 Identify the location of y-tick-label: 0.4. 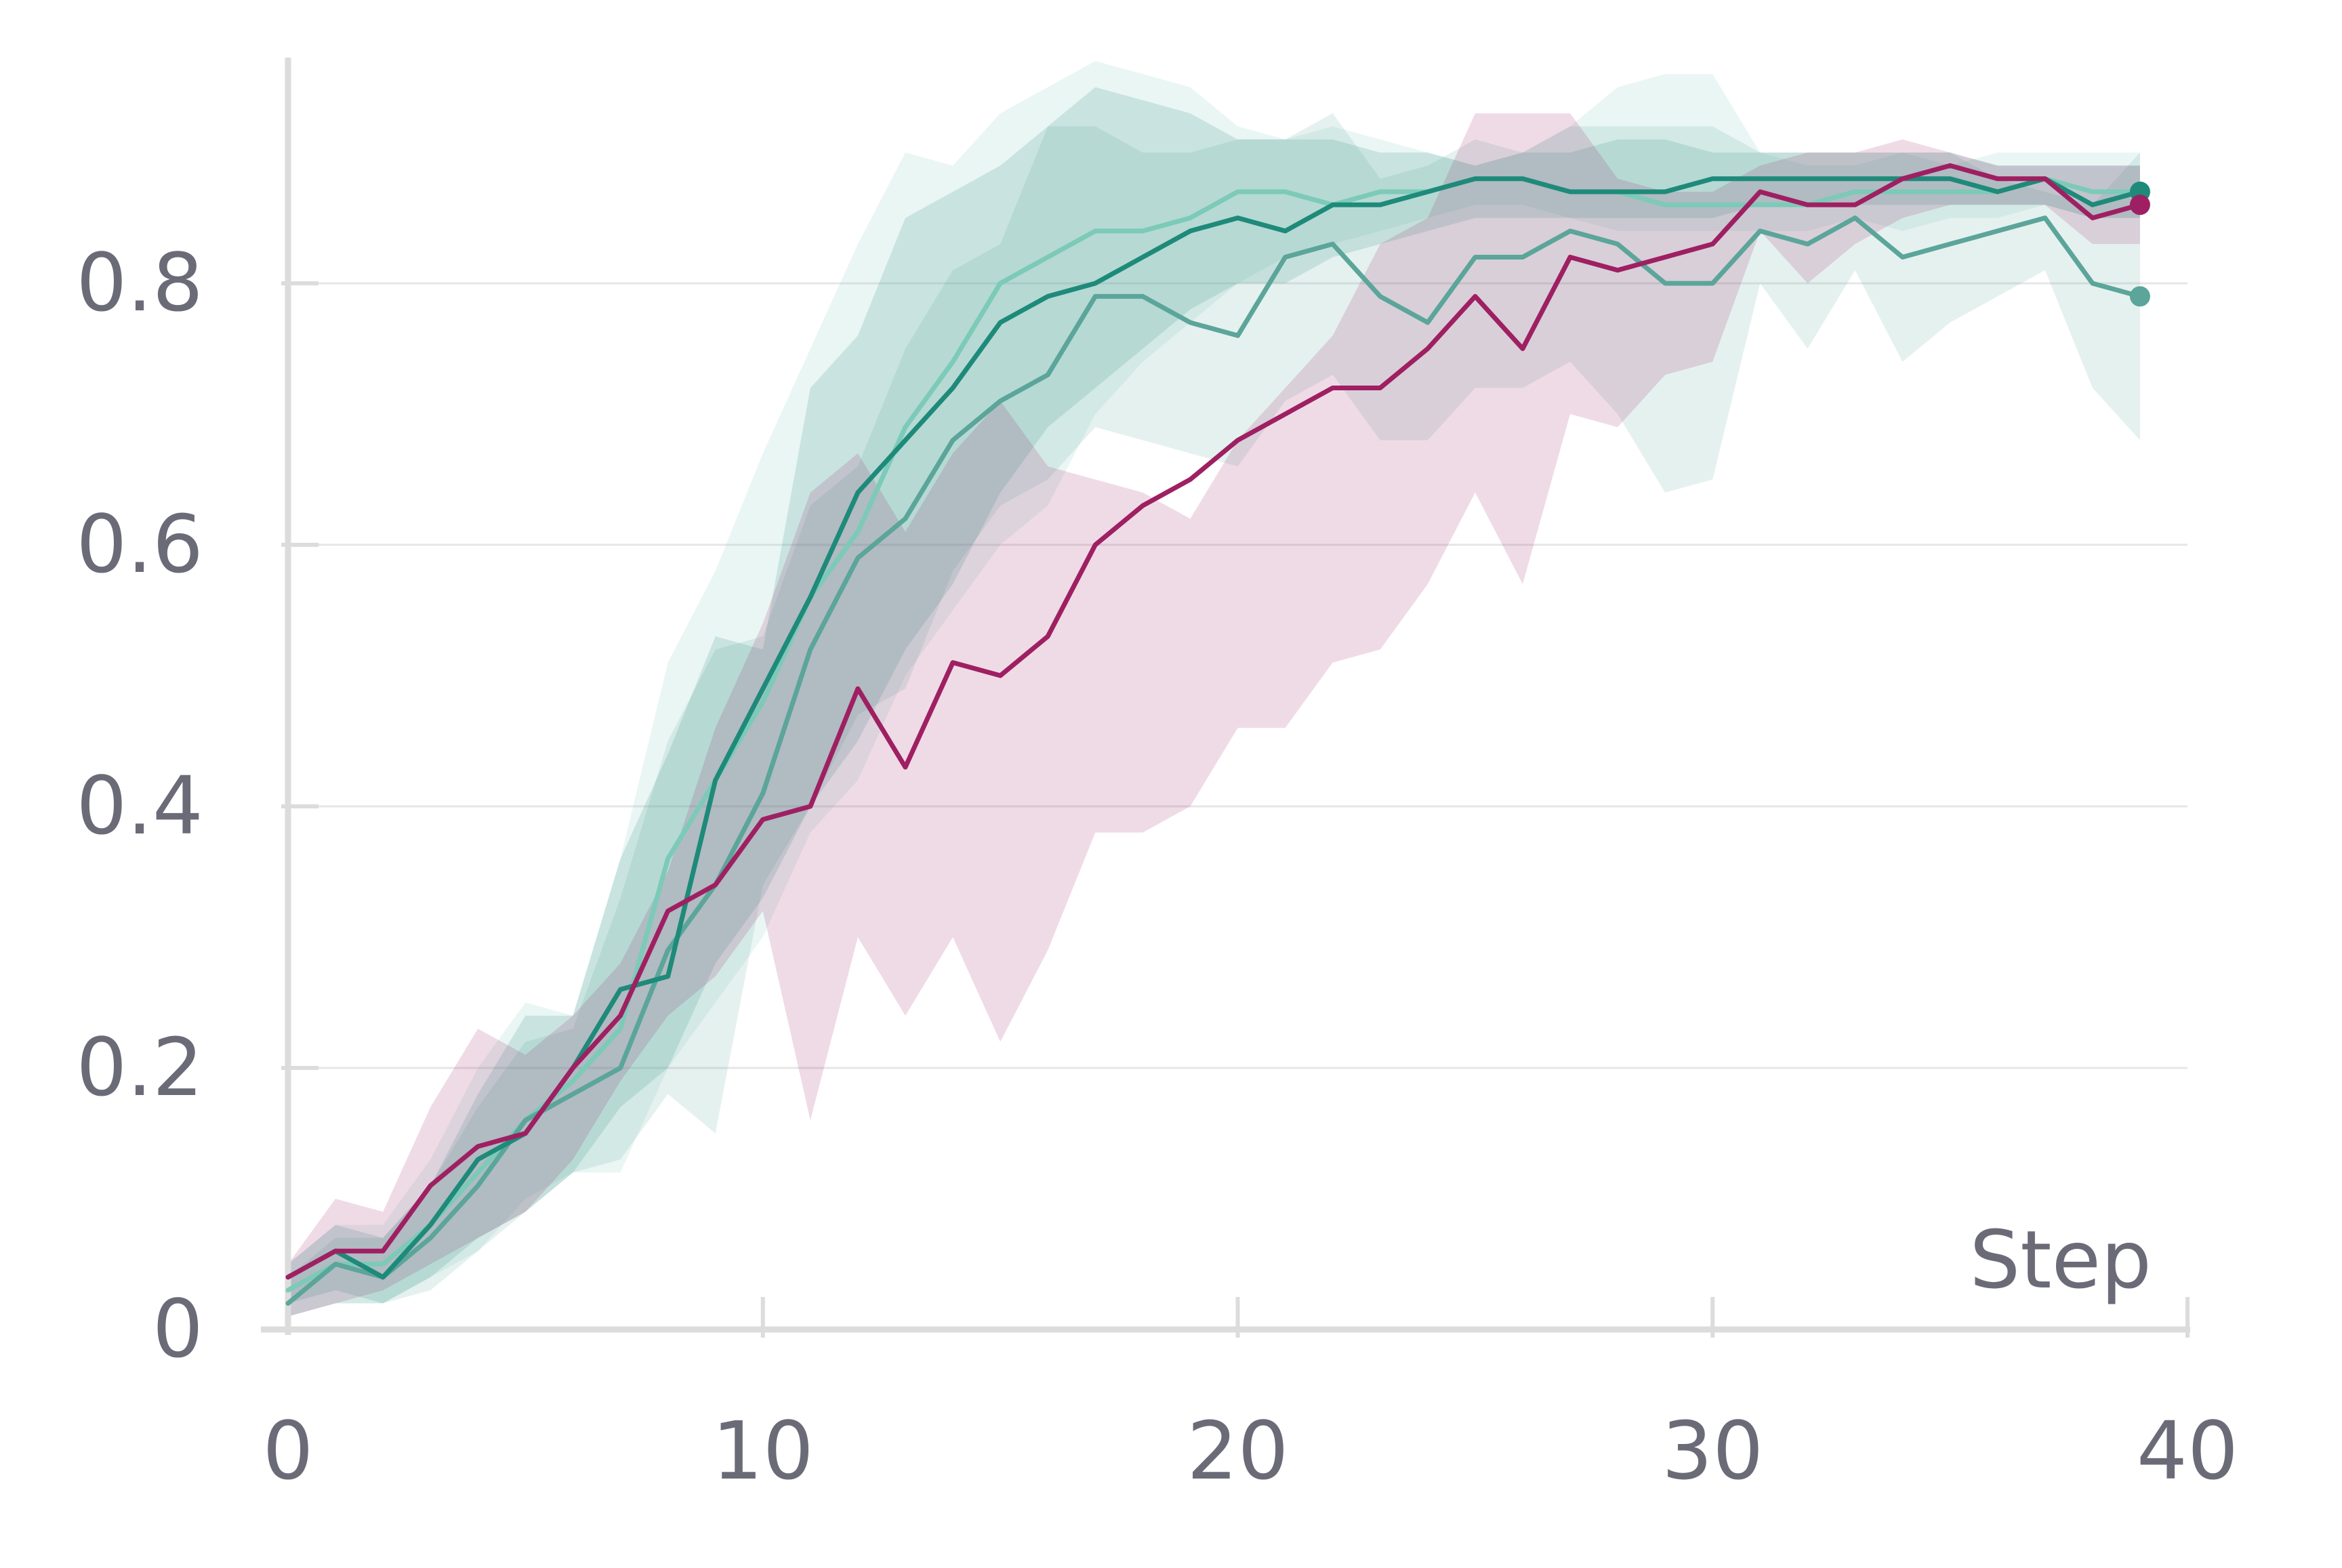
(139, 805).